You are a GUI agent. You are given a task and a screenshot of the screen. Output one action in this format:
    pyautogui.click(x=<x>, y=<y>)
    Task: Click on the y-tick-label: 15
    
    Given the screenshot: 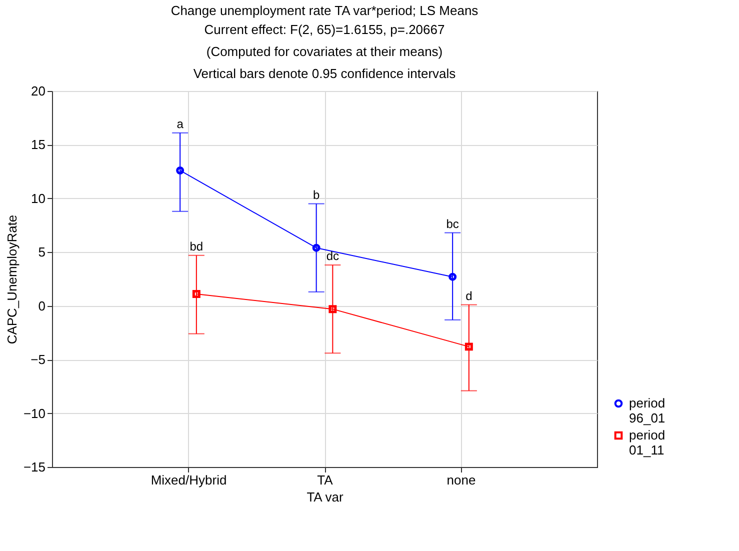 What is the action you would take?
    pyautogui.click(x=38, y=144)
    